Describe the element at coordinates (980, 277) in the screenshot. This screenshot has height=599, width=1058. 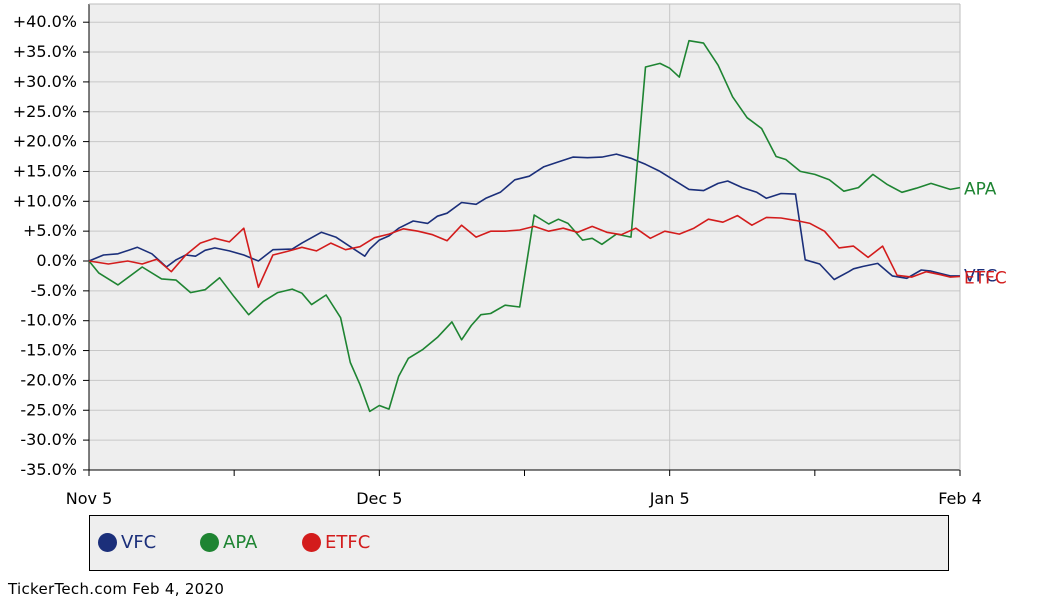
I see `end-label-vfc: VFC` at that location.